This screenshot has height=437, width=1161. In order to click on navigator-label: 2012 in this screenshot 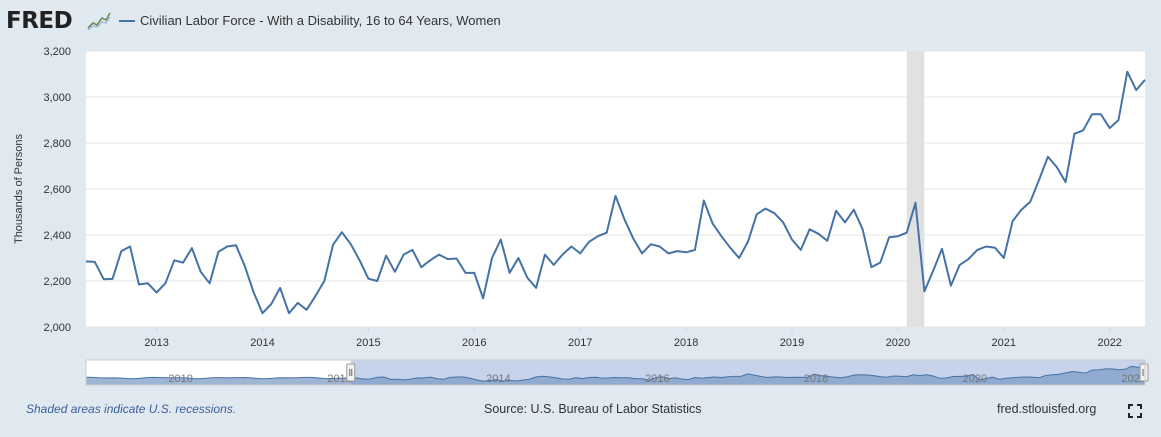, I will do `click(339, 379)`.